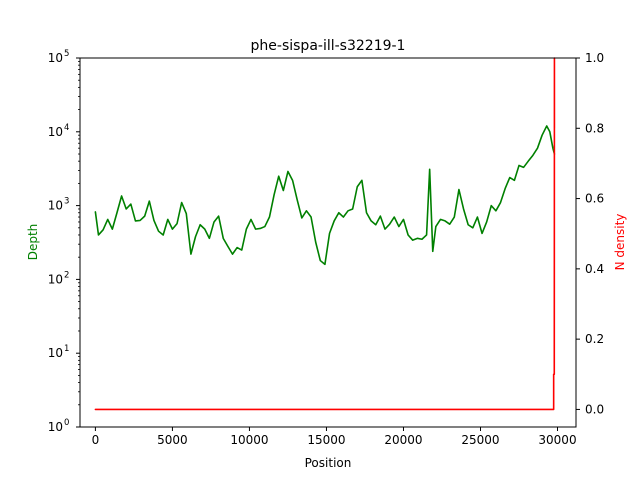 This screenshot has width=640, height=480. I want to click on x-axis-label: Position, so click(328, 463).